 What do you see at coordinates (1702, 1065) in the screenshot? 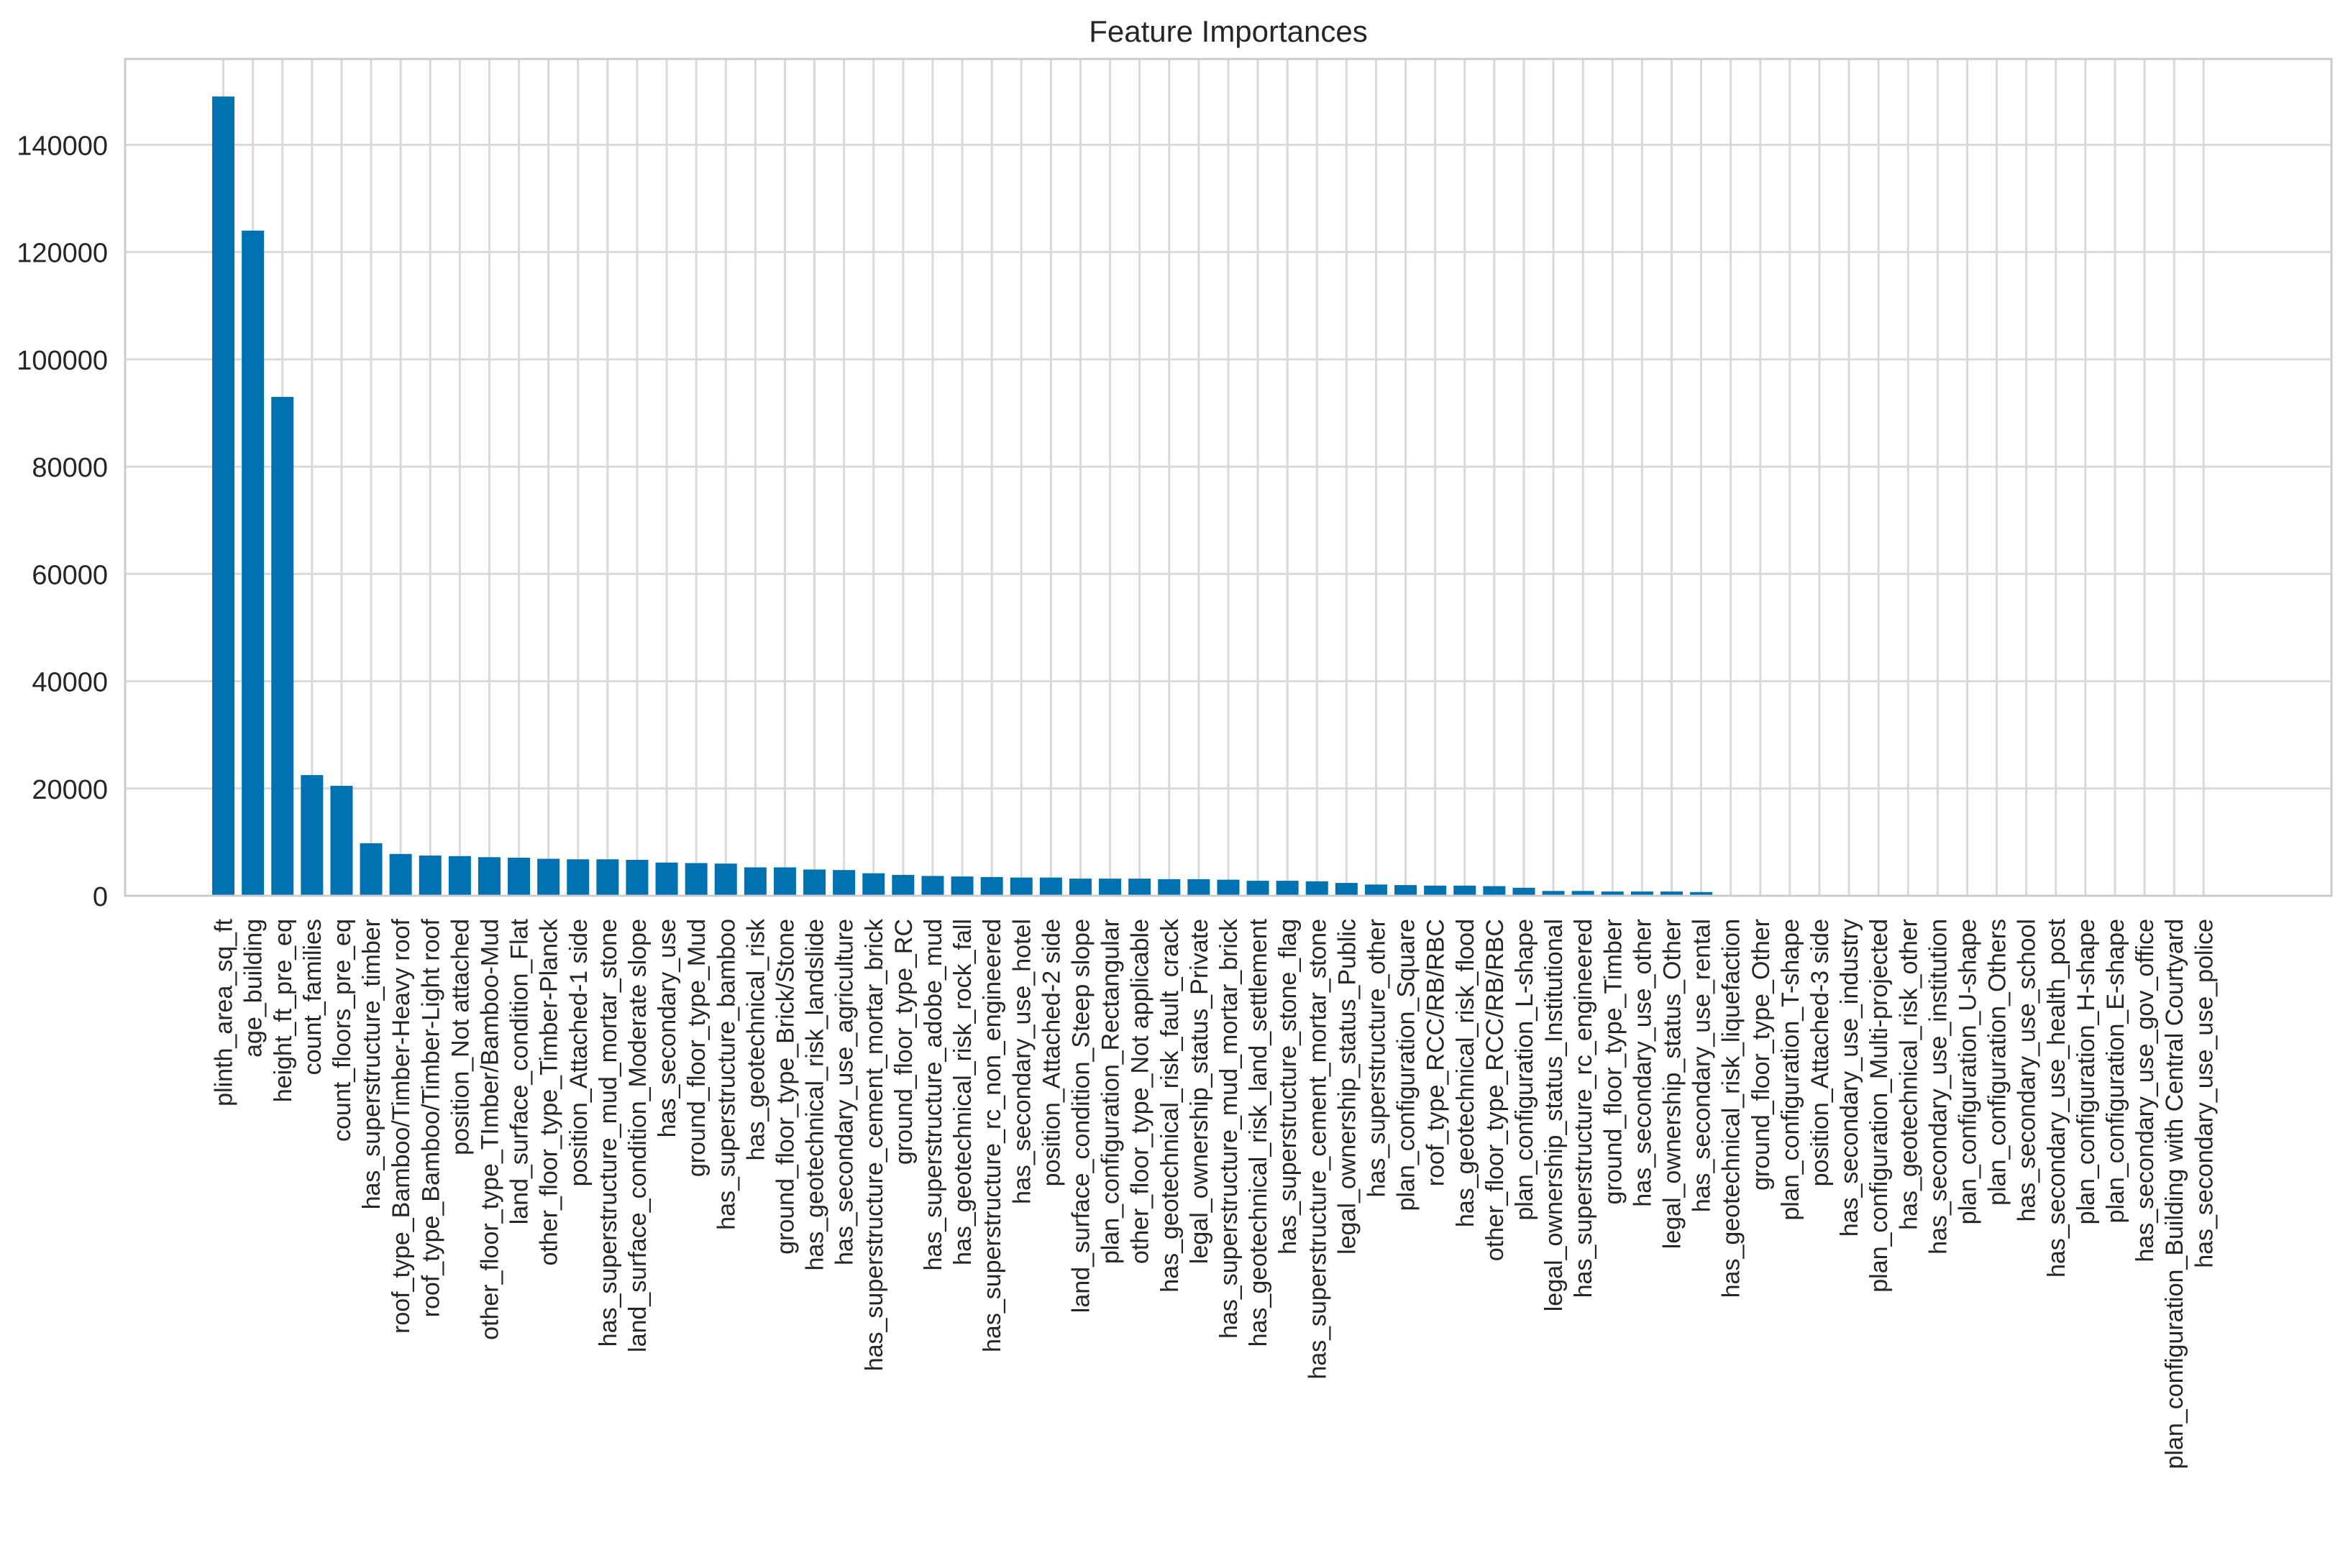
I see `x-tick-label: has_secondary_use_rental` at bounding box center [1702, 1065].